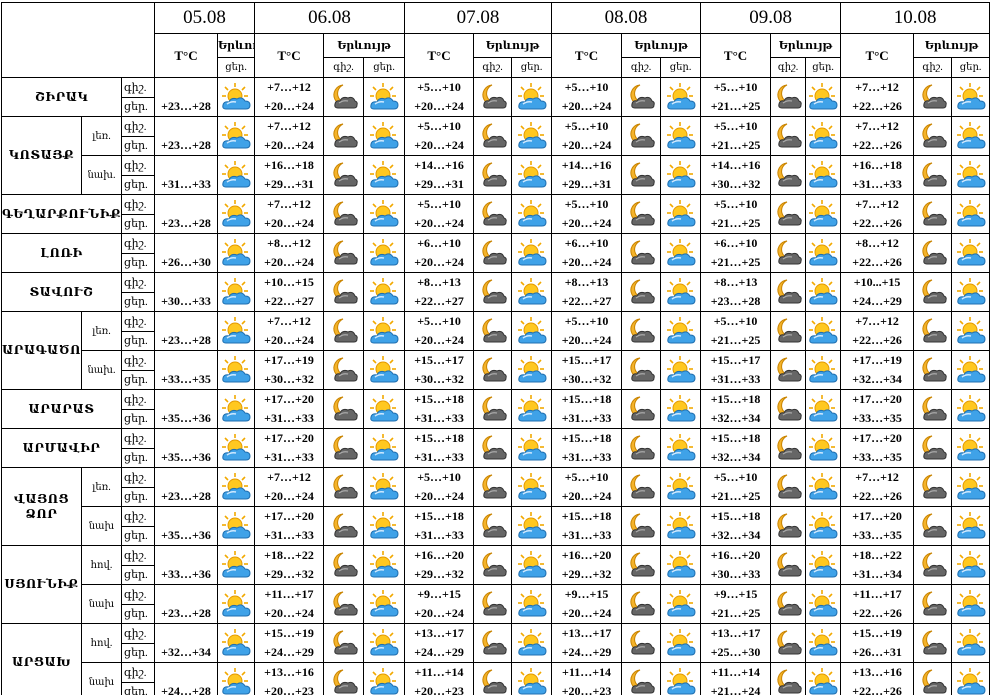 Image resolution: width=991 pixels, height=695 pixels. What do you see at coordinates (587, 448) in the screenshot?
I see `temp-cell: +15…+18 +31…+33` at bounding box center [587, 448].